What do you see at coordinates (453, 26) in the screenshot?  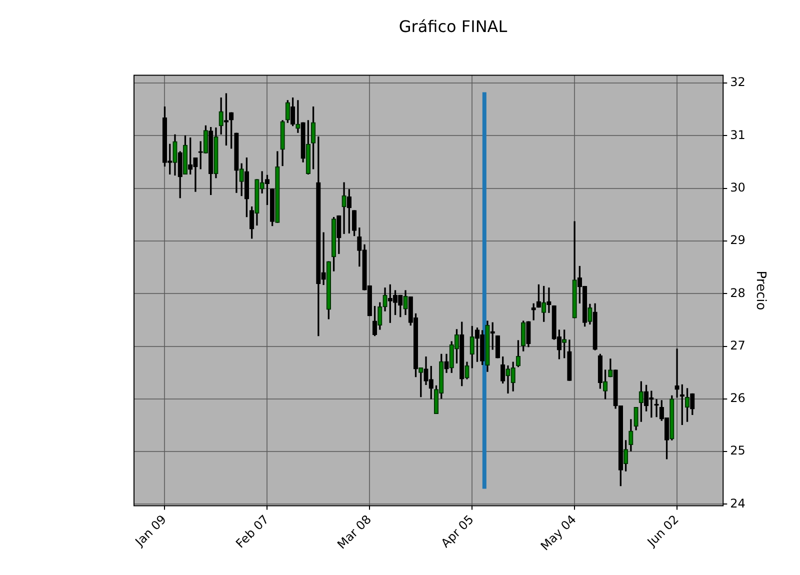 I see `chart-title: Gráfico FINAL` at bounding box center [453, 26].